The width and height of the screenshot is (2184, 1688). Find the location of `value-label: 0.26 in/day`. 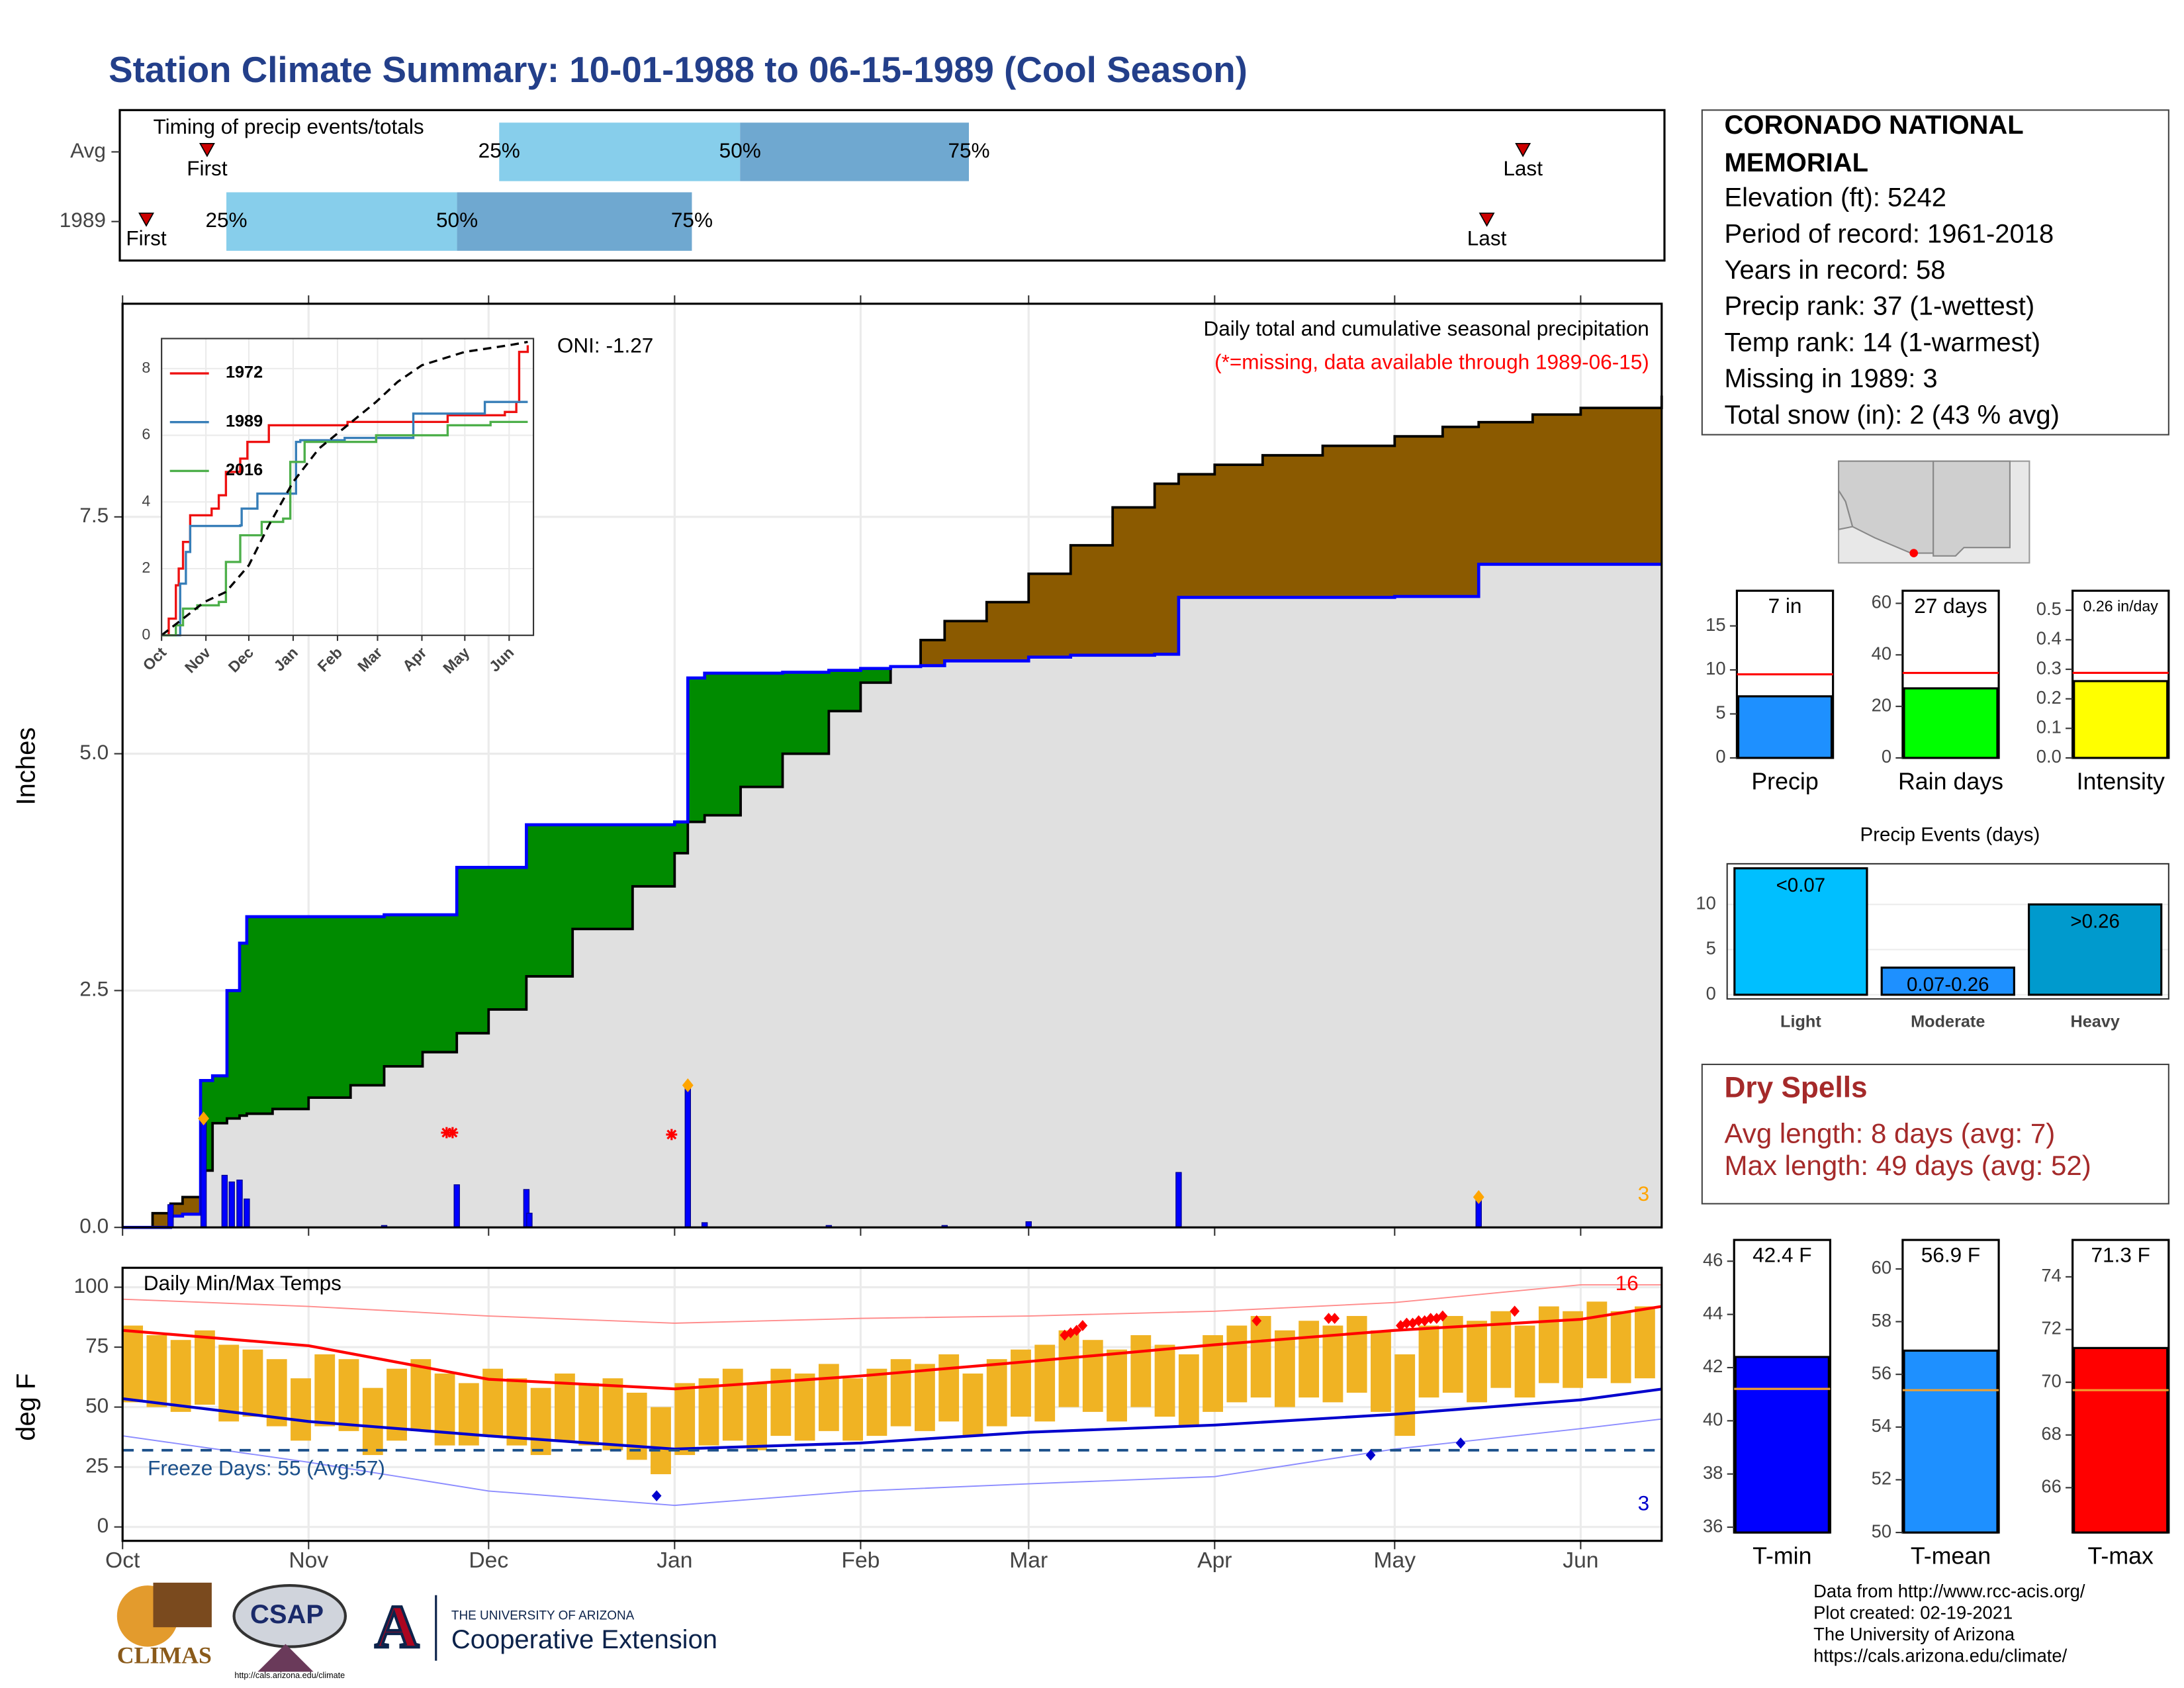

value-label: 0.26 in/day is located at coordinates (2121, 606).